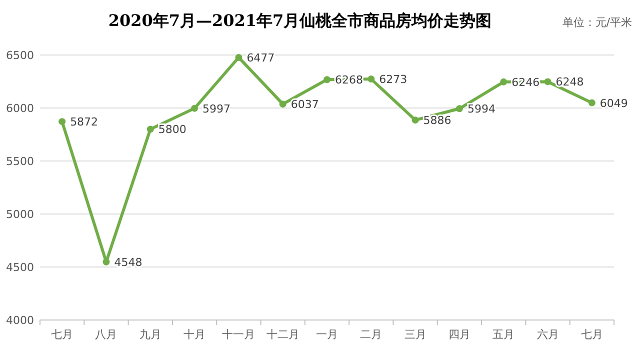 The height and width of the screenshot is (351, 644). What do you see at coordinates (260, 57) in the screenshot?
I see `data-label: 6477` at bounding box center [260, 57].